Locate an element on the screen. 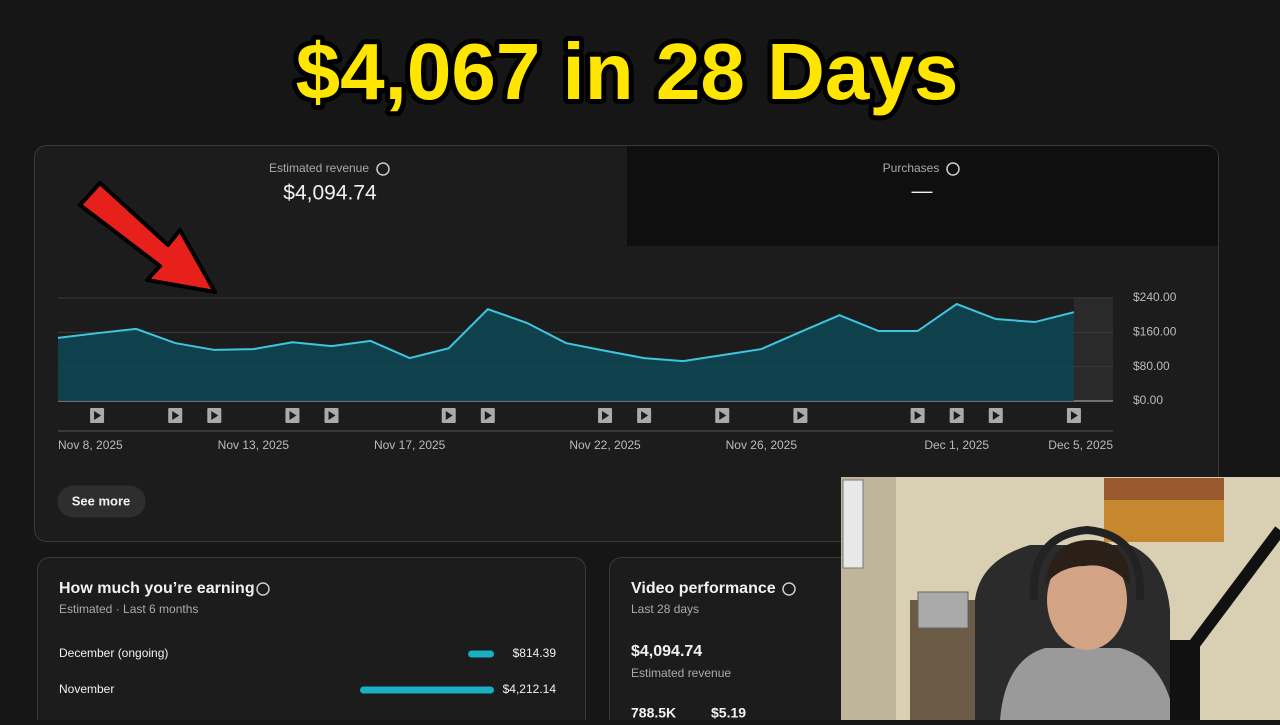 The height and width of the screenshot is (725, 1280). area is located at coordinates (566, 352).